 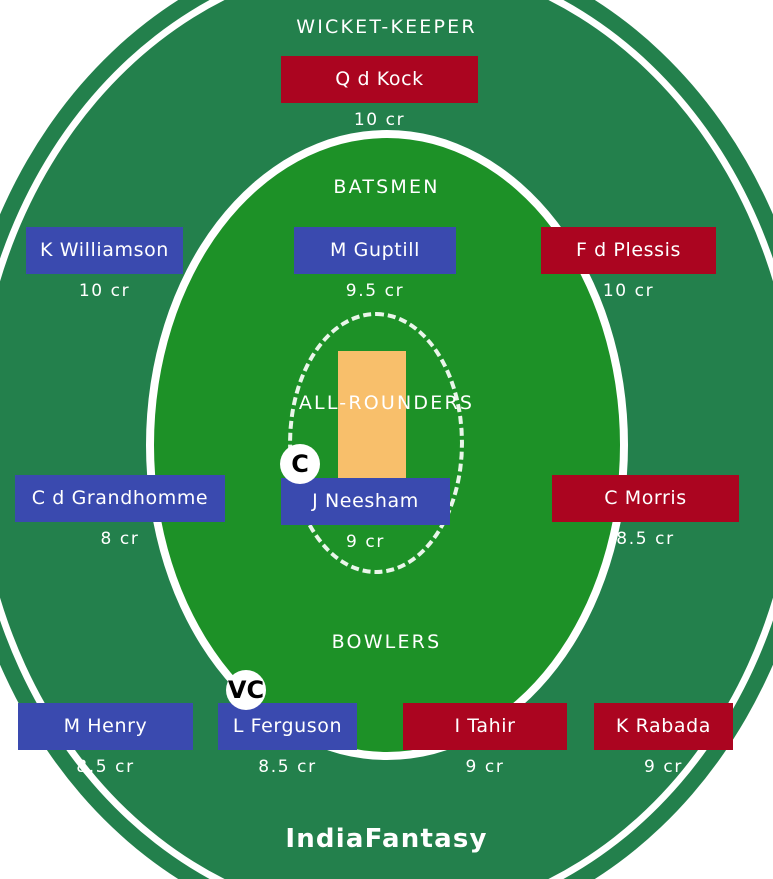 I want to click on player-card-c-morris: C Morris 8.5 cr, so click(x=645, y=512).